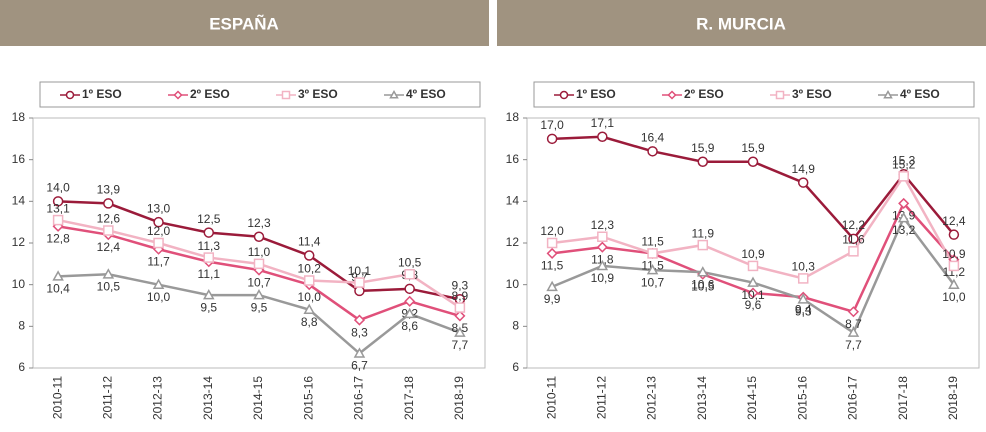 The width and height of the screenshot is (986, 432). Describe the element at coordinates (309, 322) in the screenshot. I see `value-label: 8,8` at that location.